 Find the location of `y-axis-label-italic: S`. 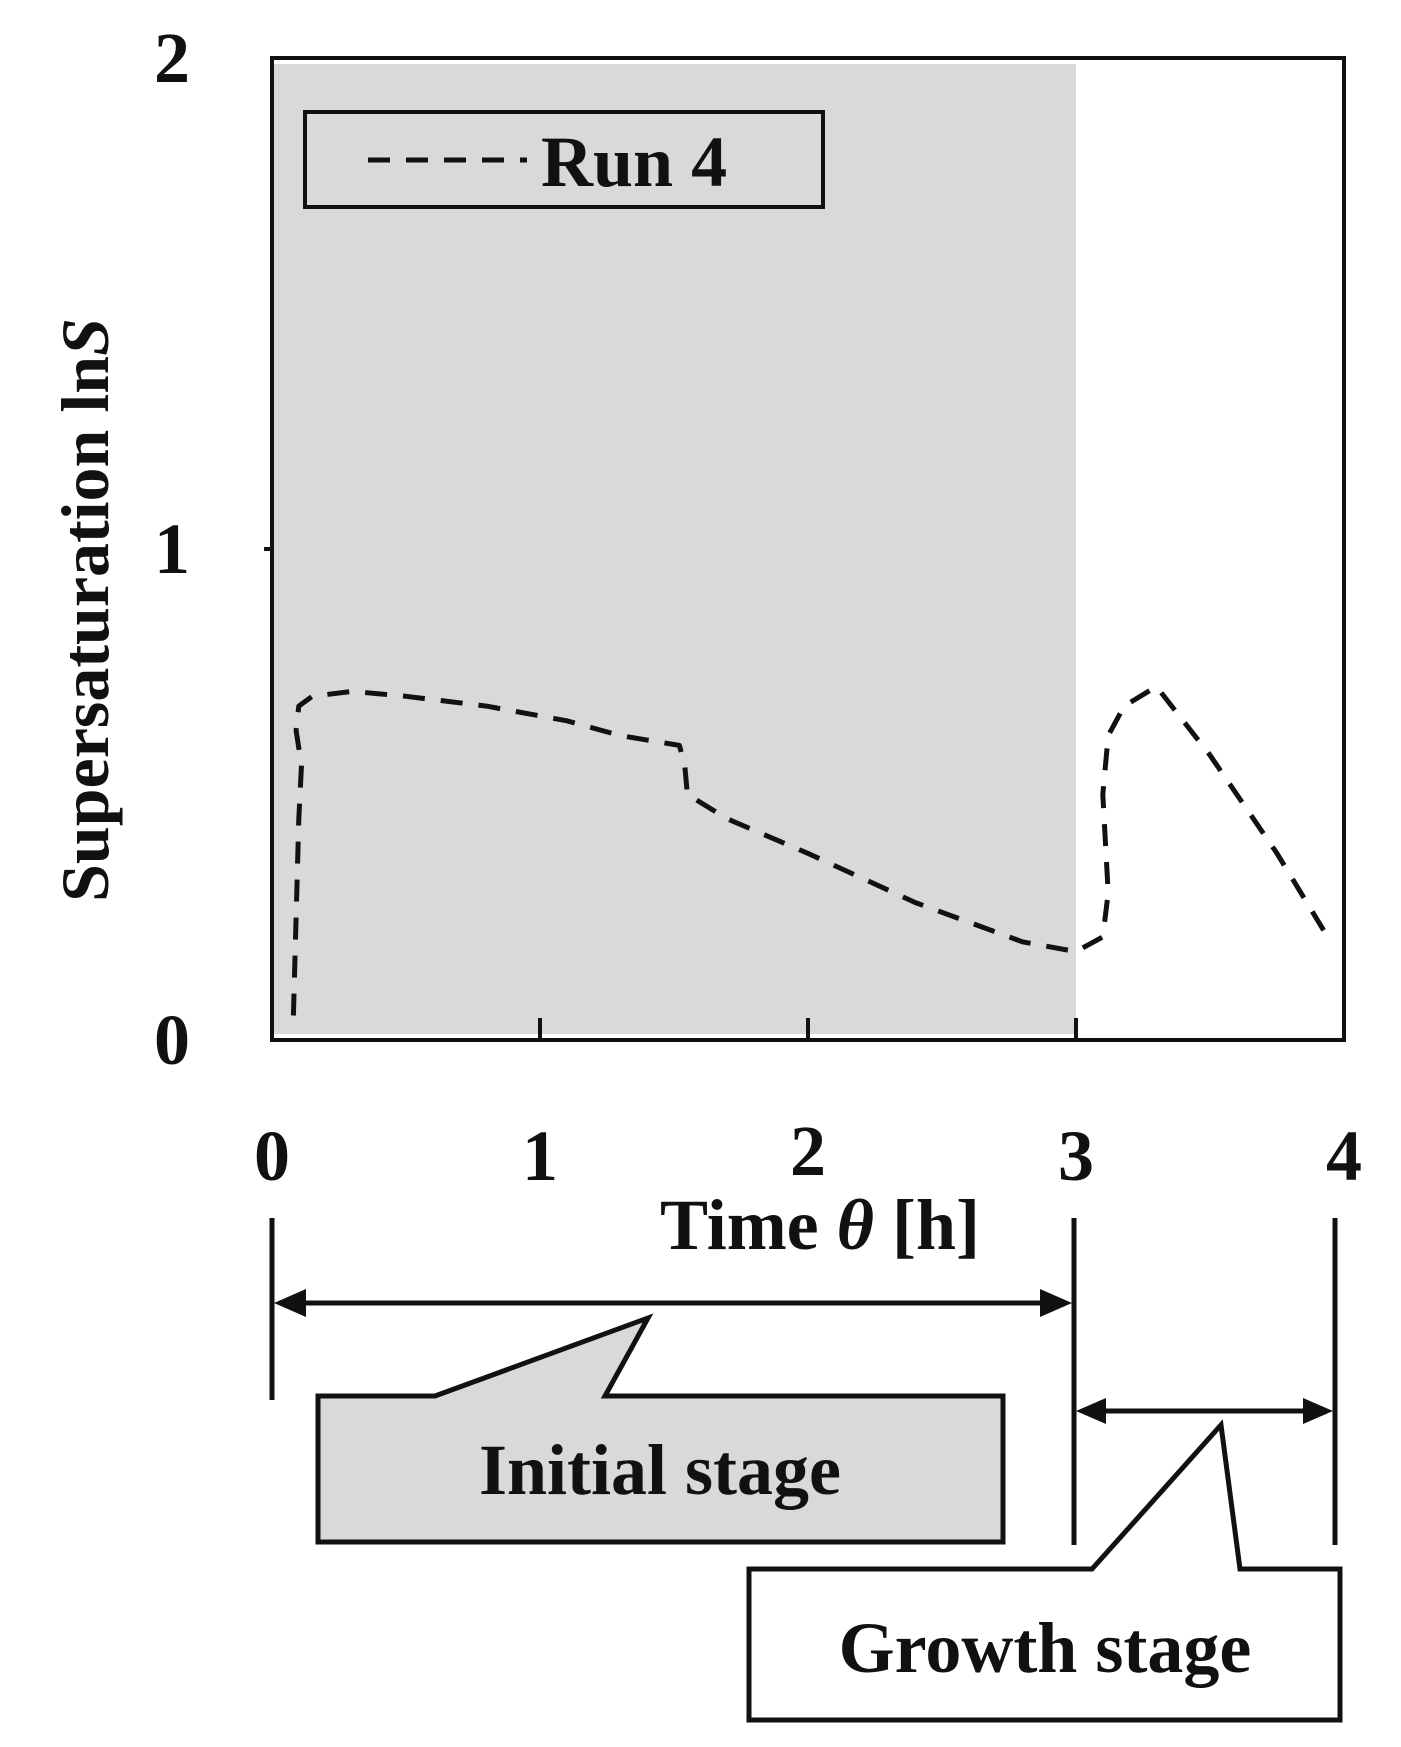

y-axis-label-italic: S is located at coordinates (85, 337).